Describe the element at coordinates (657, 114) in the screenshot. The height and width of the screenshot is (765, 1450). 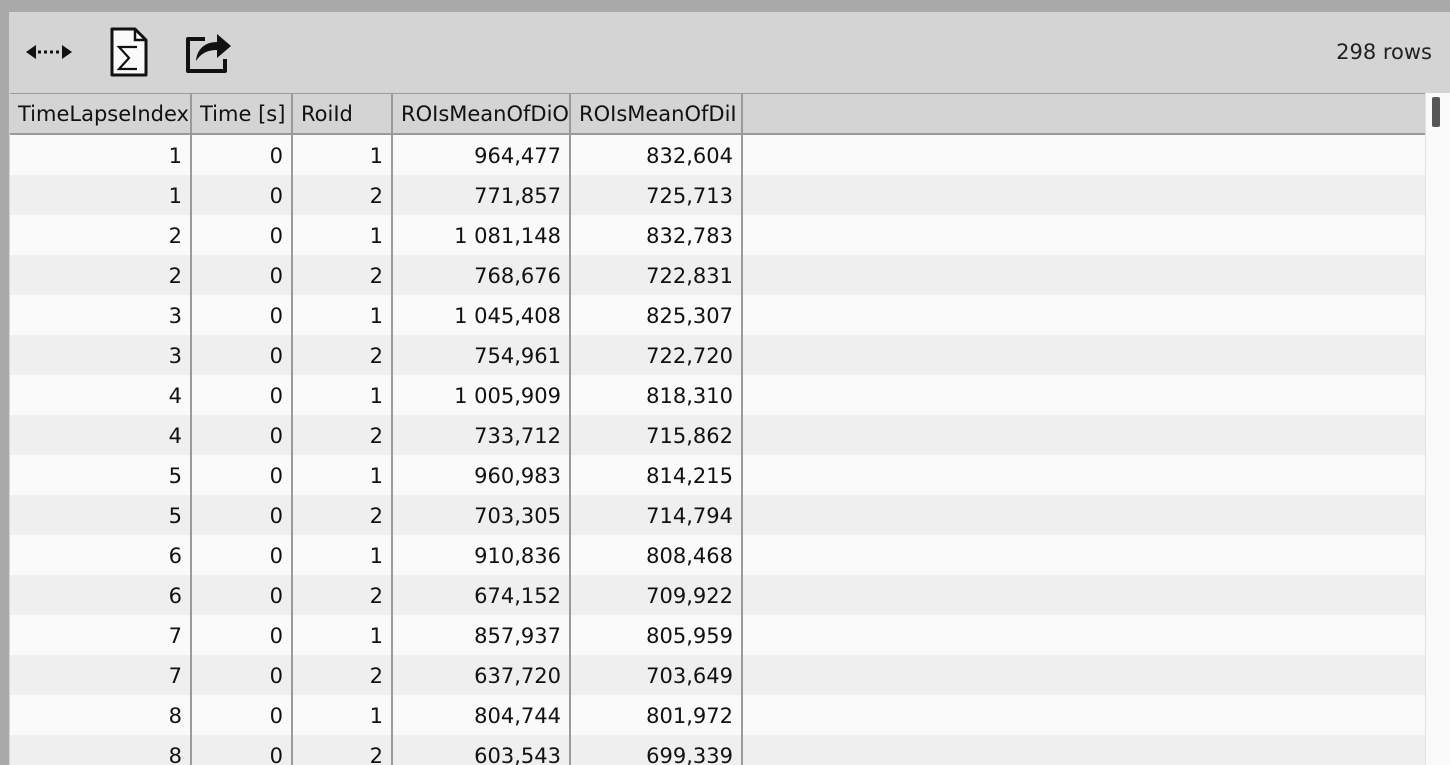
I see `column-header-roismeanofdii: ROIsMeanOfDiI` at that location.